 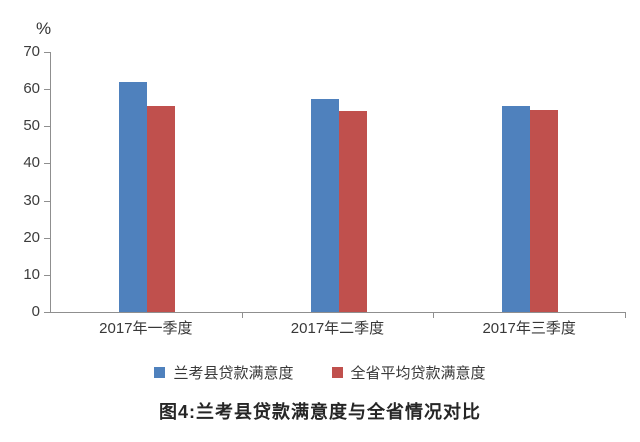 I want to click on legend-item: 兰考县贷款满意度, so click(x=224, y=372).